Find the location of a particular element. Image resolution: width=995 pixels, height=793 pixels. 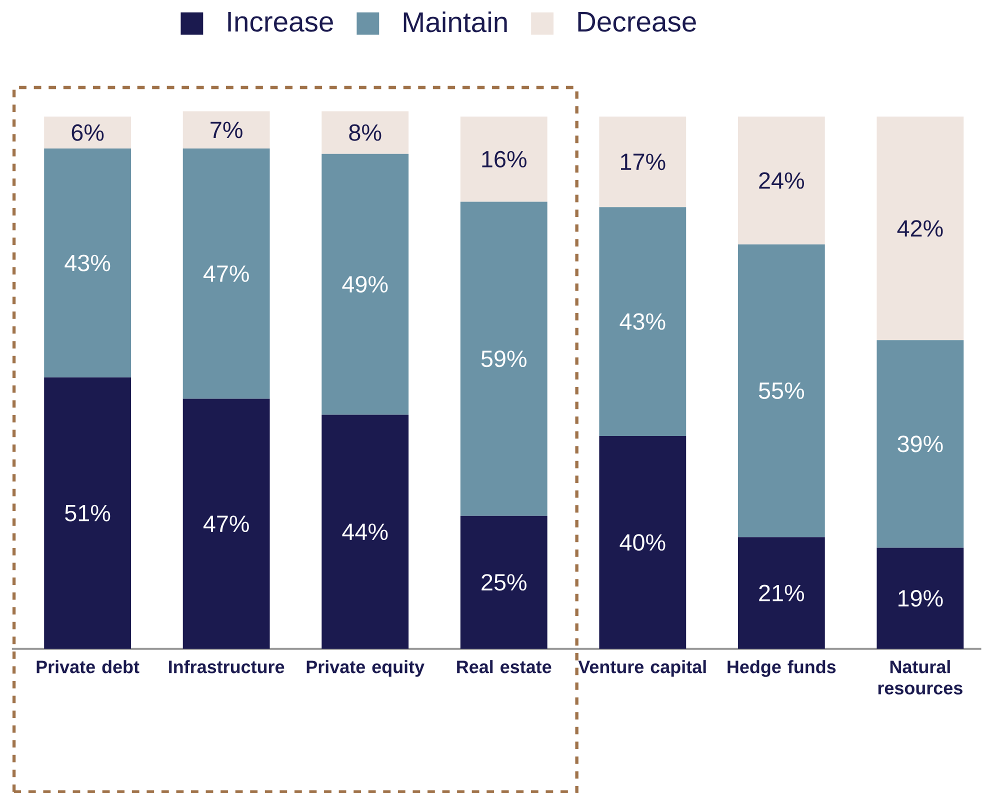

data-label: 25% is located at coordinates (504, 582).